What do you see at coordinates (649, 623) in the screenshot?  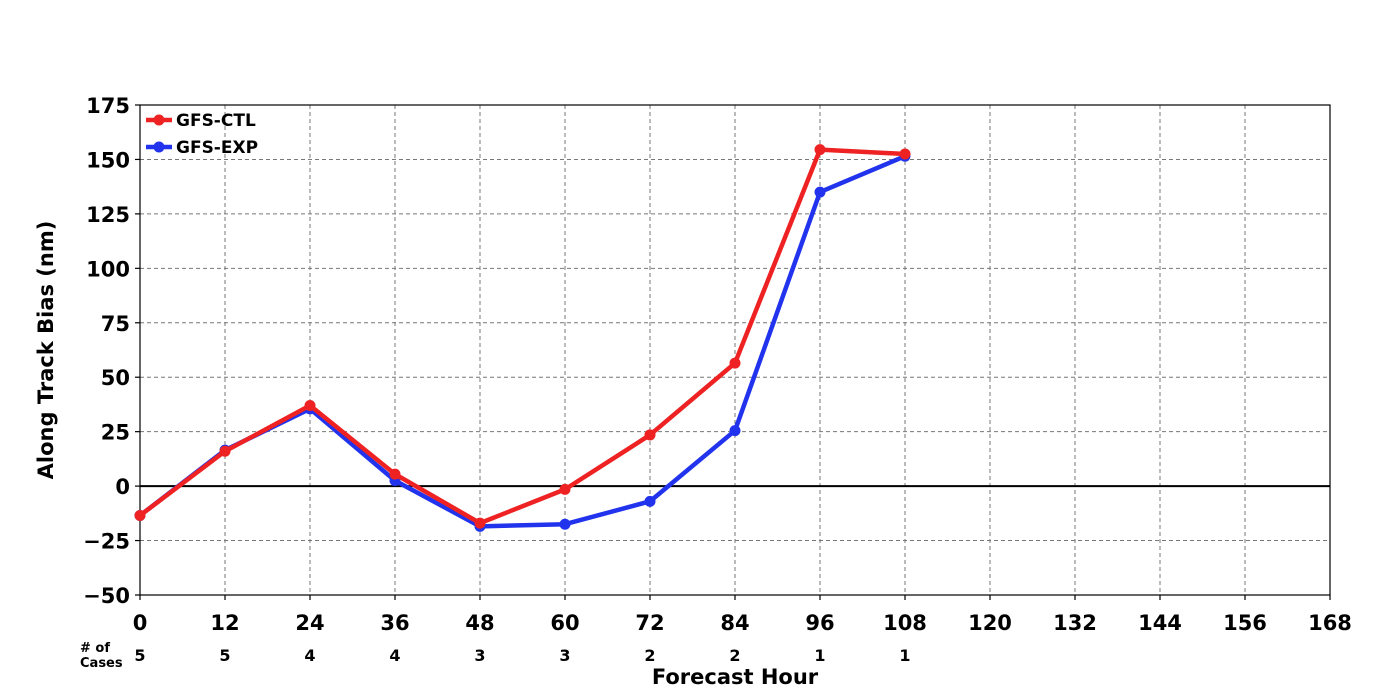 I see `x-tick-label: 72` at bounding box center [649, 623].